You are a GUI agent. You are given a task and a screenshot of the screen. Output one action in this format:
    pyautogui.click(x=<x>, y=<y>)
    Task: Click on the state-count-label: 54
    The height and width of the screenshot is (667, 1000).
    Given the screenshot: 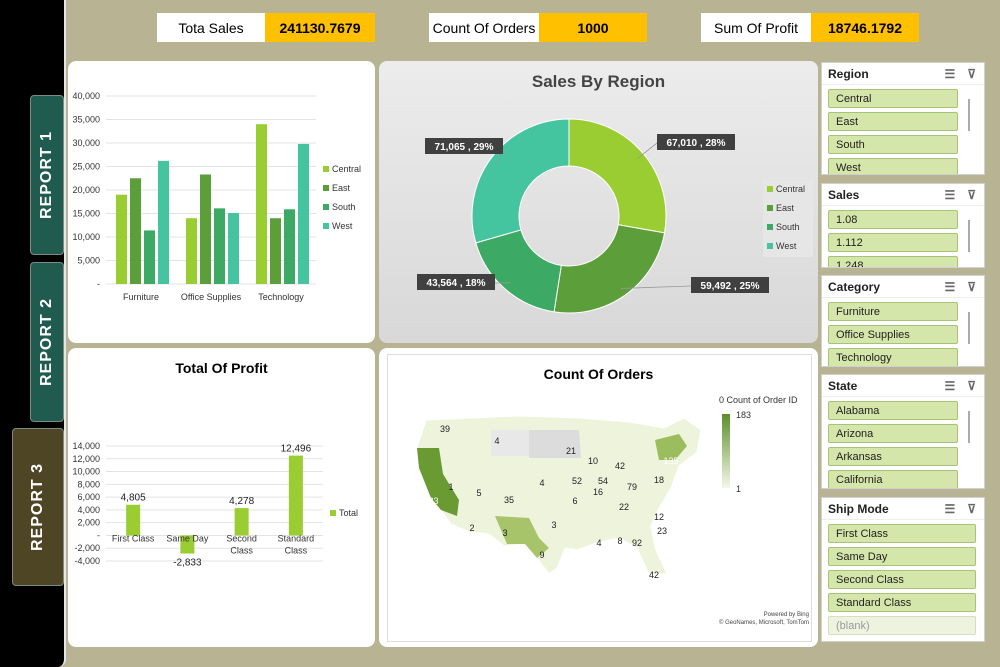 What is the action you would take?
    pyautogui.click(x=603, y=481)
    